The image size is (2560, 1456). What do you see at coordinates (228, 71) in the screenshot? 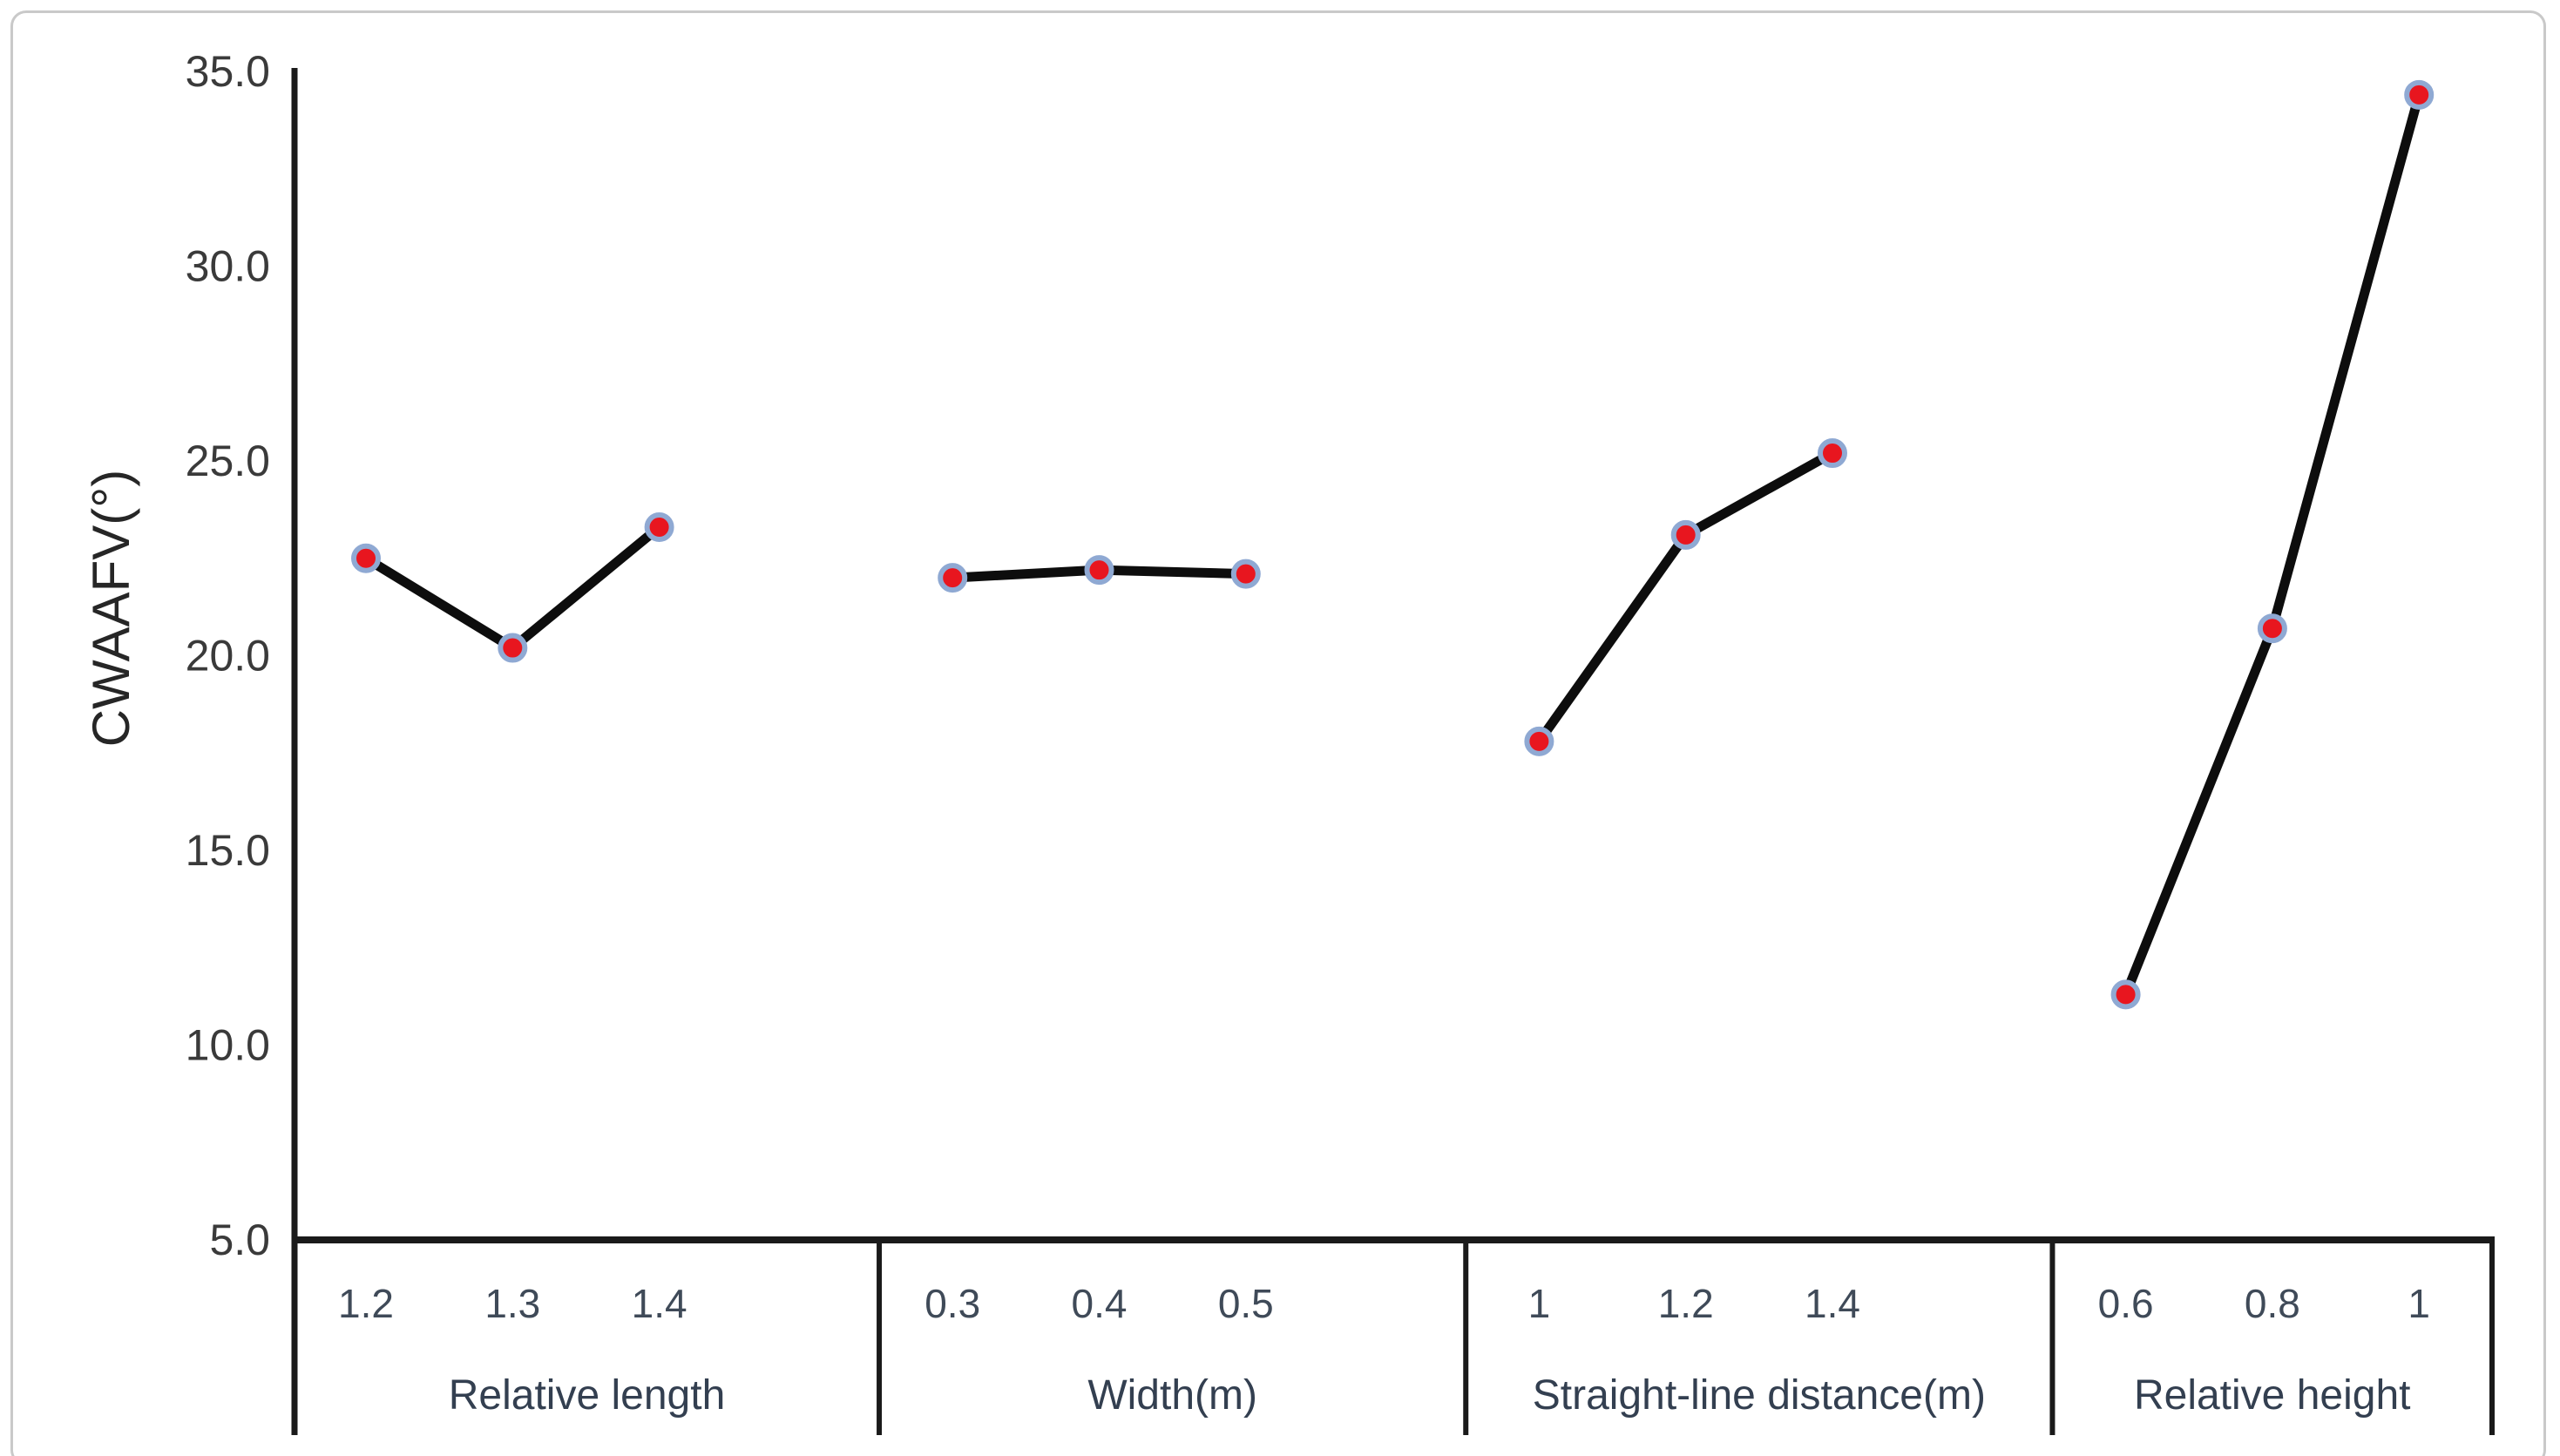
I see `y-tick-label: 35.0` at bounding box center [228, 71].